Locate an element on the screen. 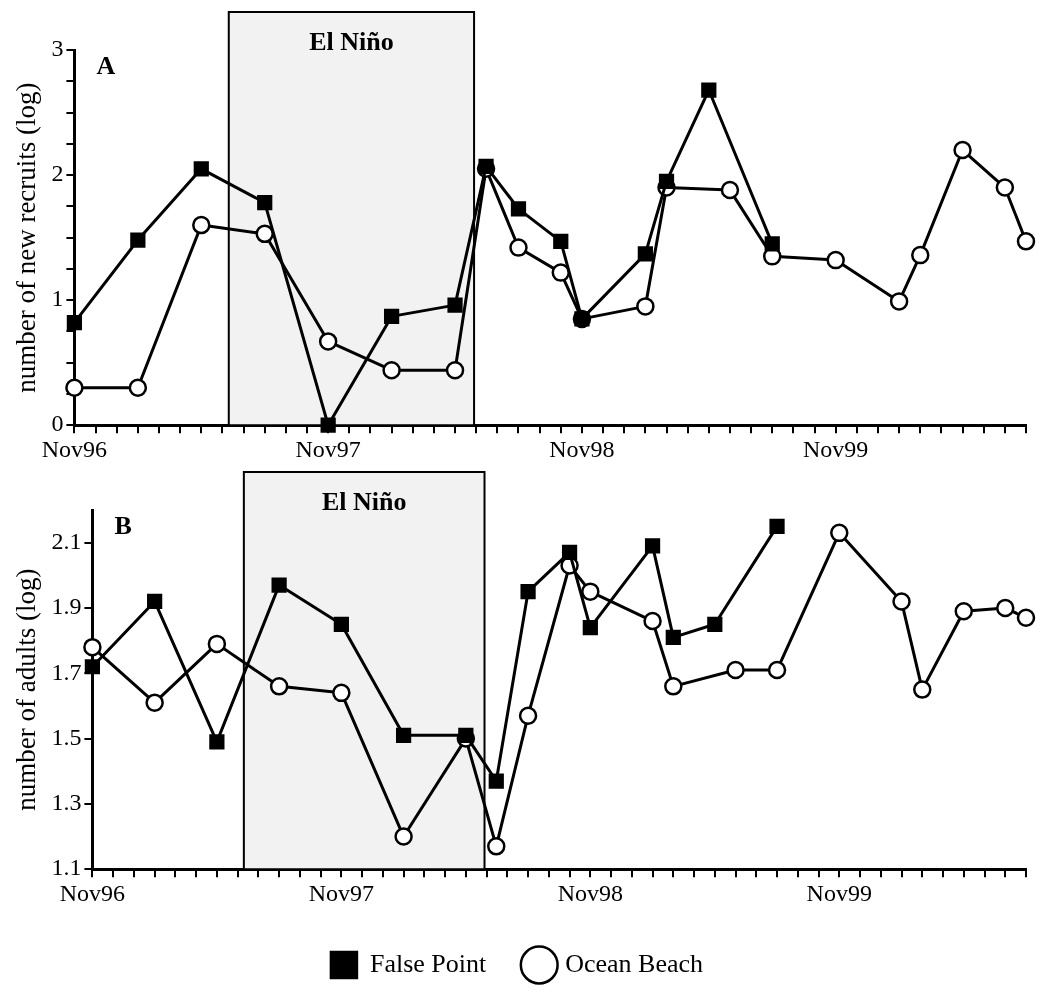 The height and width of the screenshot is (999, 1049). y-tick-label: 1 is located at coordinates (57, 298).